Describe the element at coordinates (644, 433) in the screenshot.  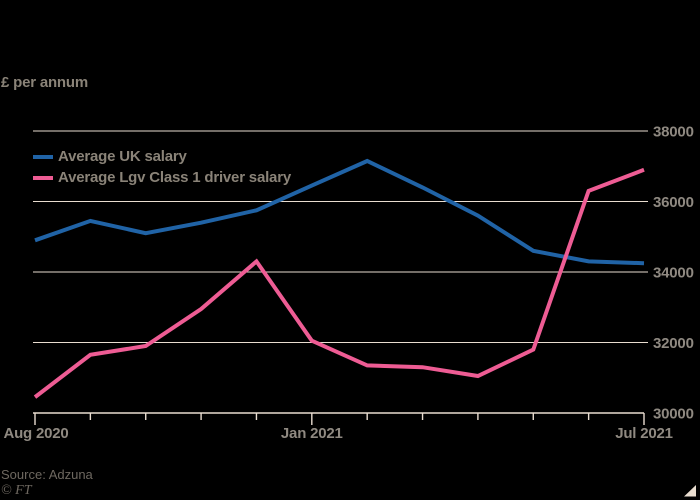
I see `x-tick-label-jul-2021: Jul 2021` at that location.